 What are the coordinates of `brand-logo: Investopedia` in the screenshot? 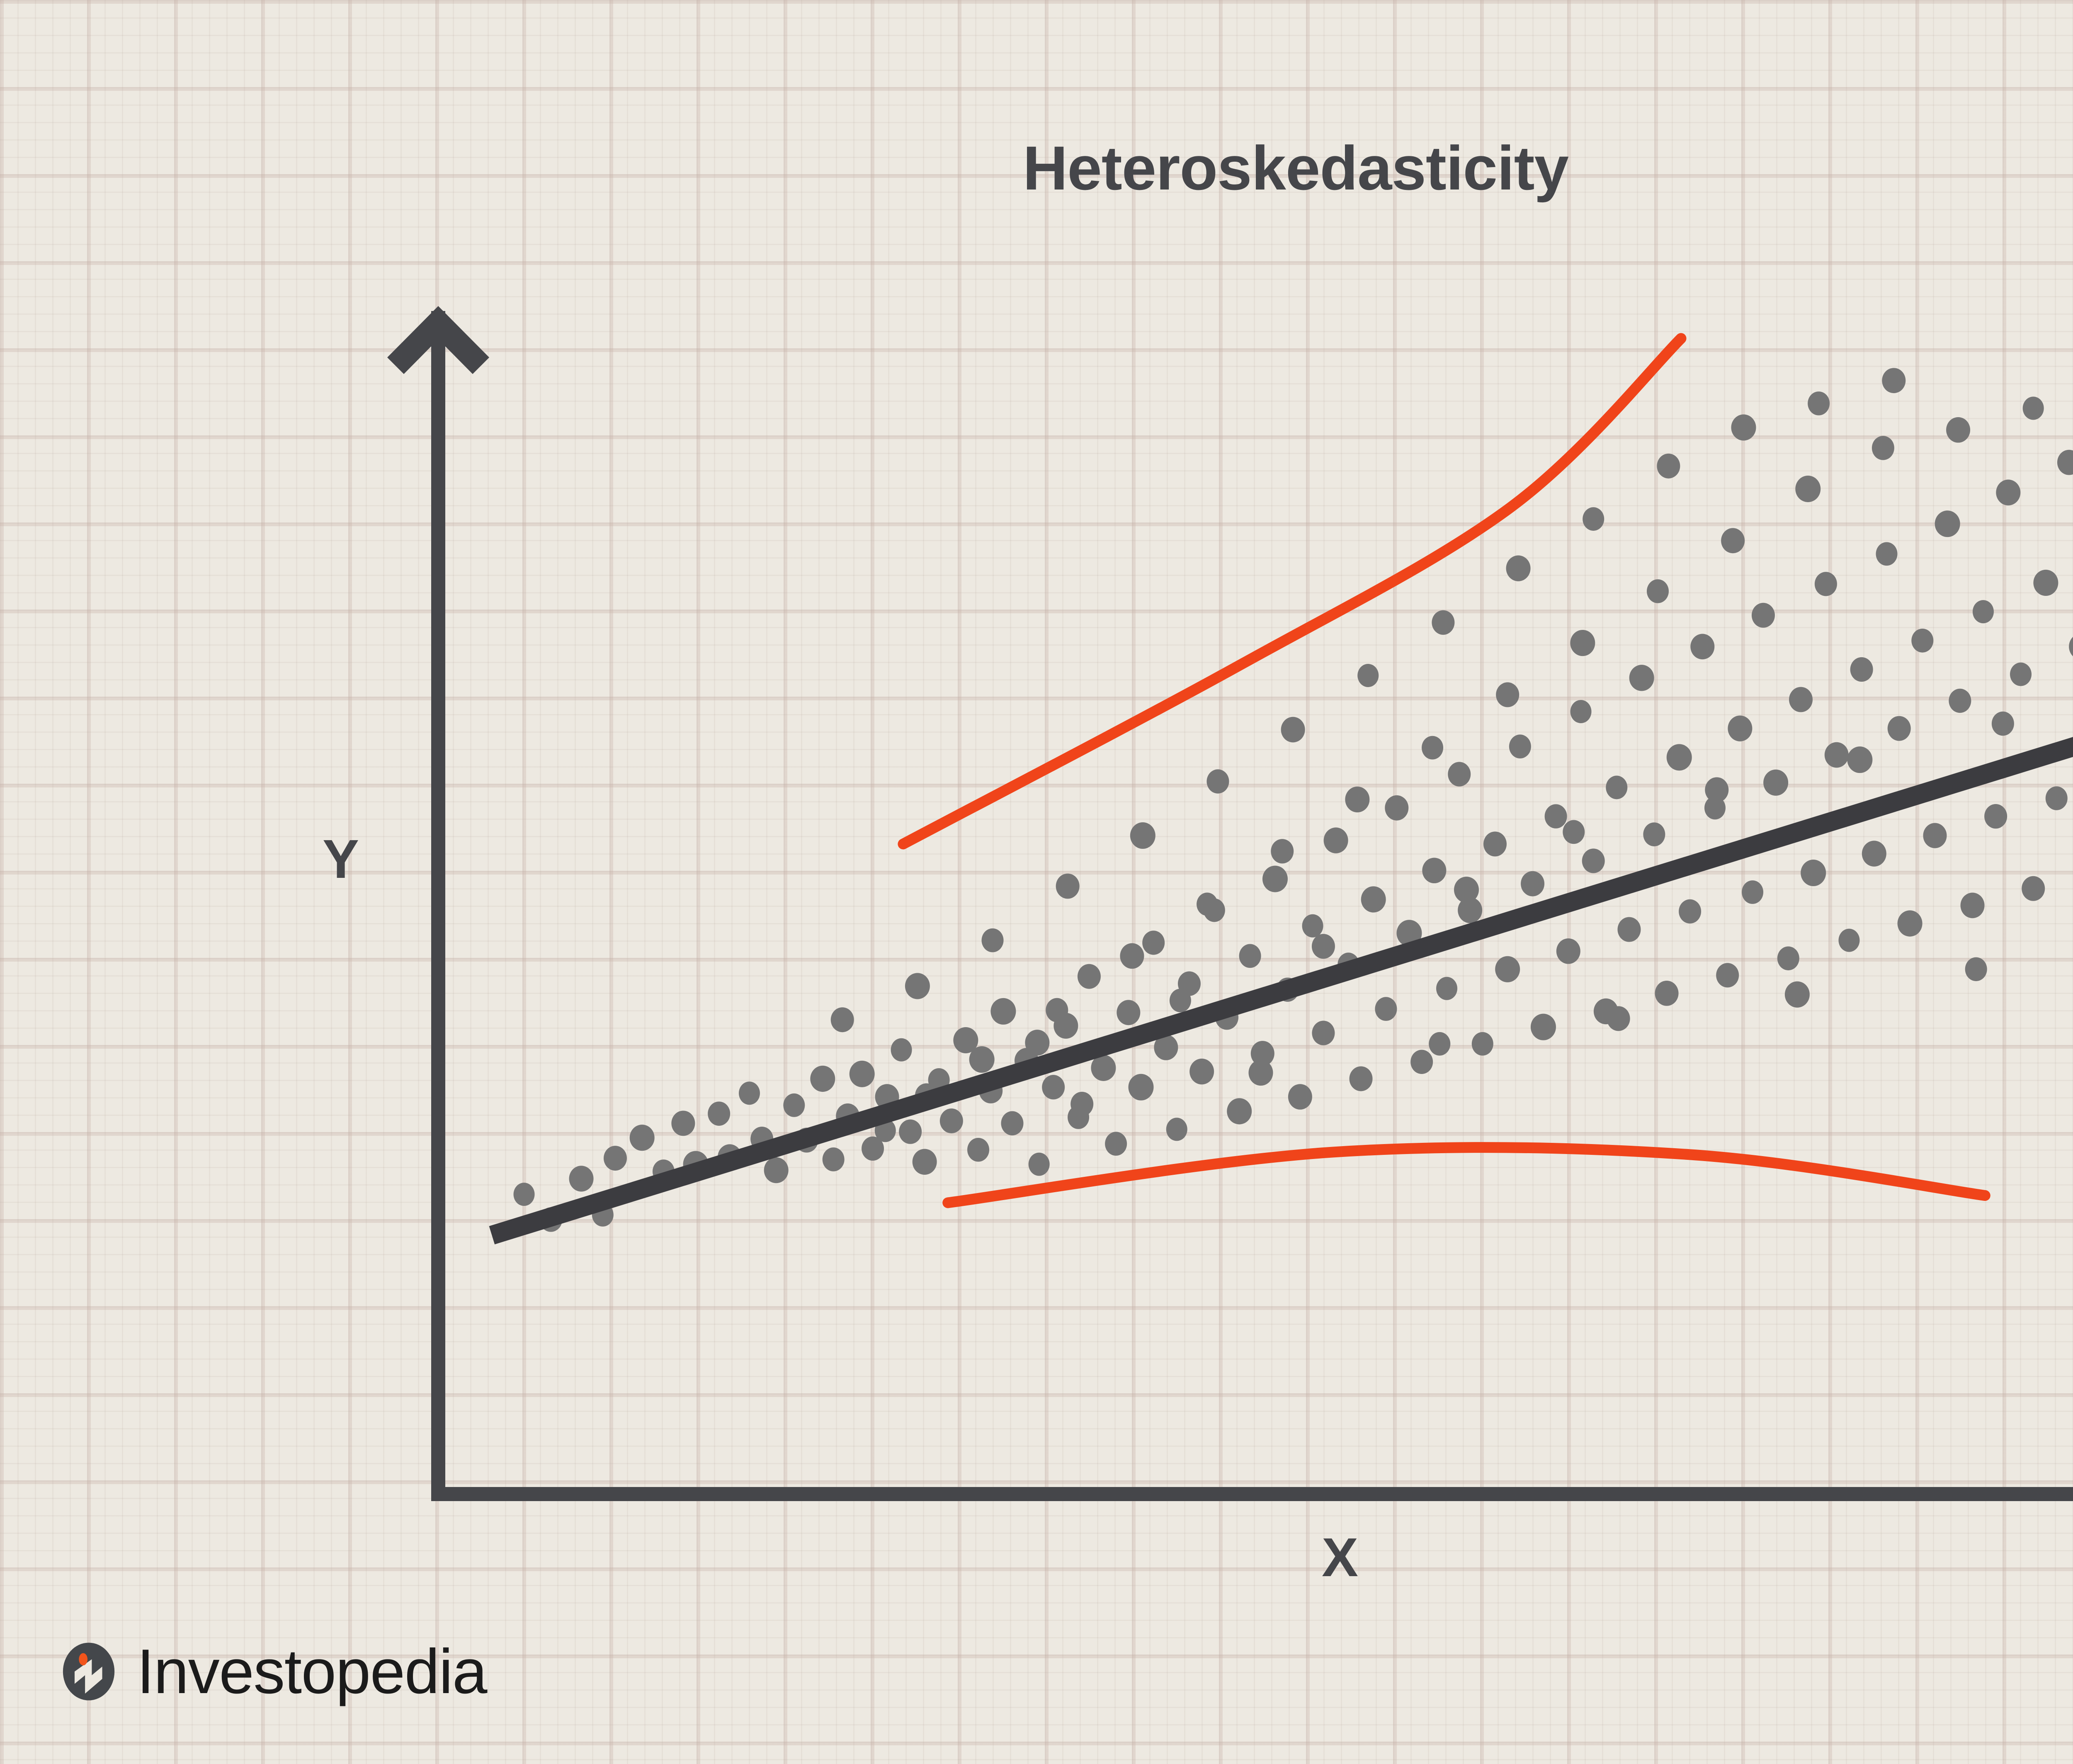 It's located at (273, 1672).